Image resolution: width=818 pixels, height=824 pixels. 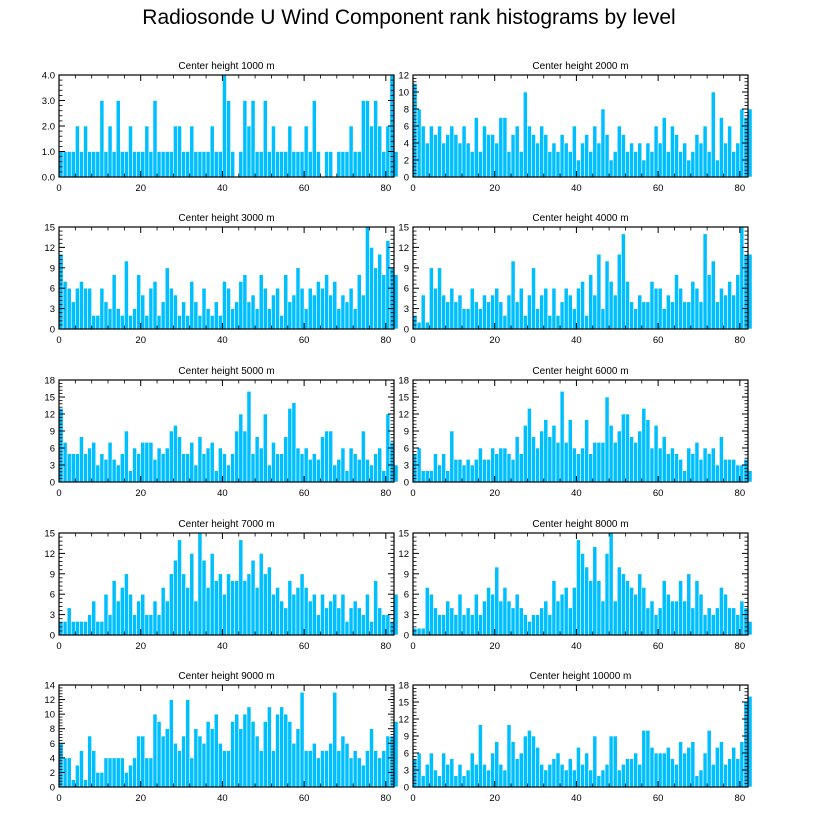 I want to click on panel-3: Center height 3000 m 0 3 6 9 12 15 0 20 40 60 80, so click(x=221, y=279).